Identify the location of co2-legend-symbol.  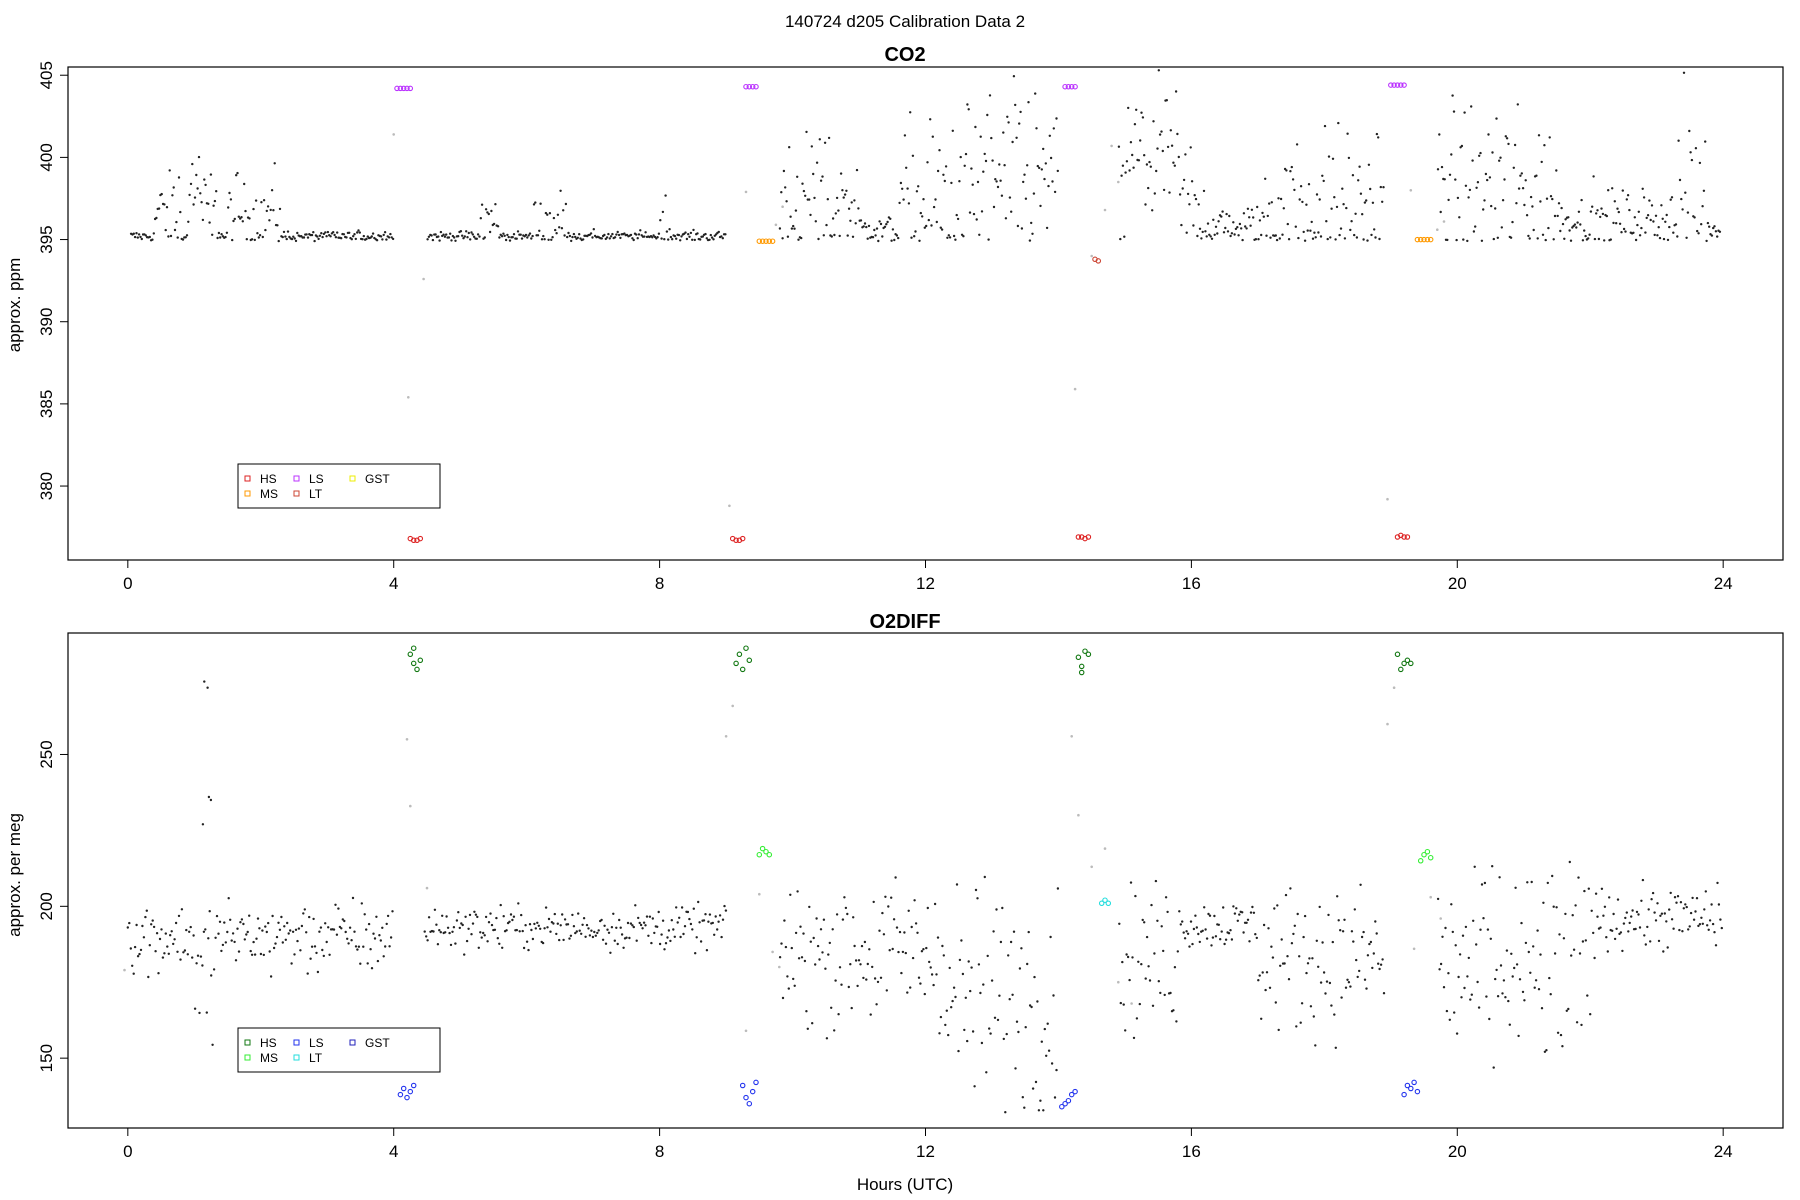
(296, 493).